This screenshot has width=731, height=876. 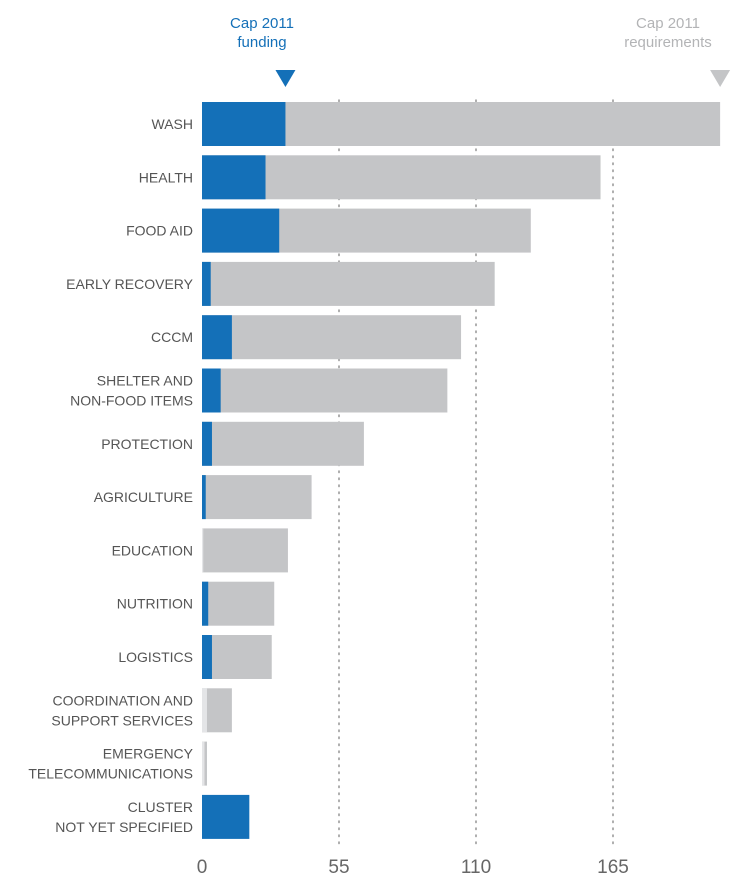 What do you see at coordinates (131, 401) in the screenshot?
I see `category-label: NON-FOOD ITEMS` at bounding box center [131, 401].